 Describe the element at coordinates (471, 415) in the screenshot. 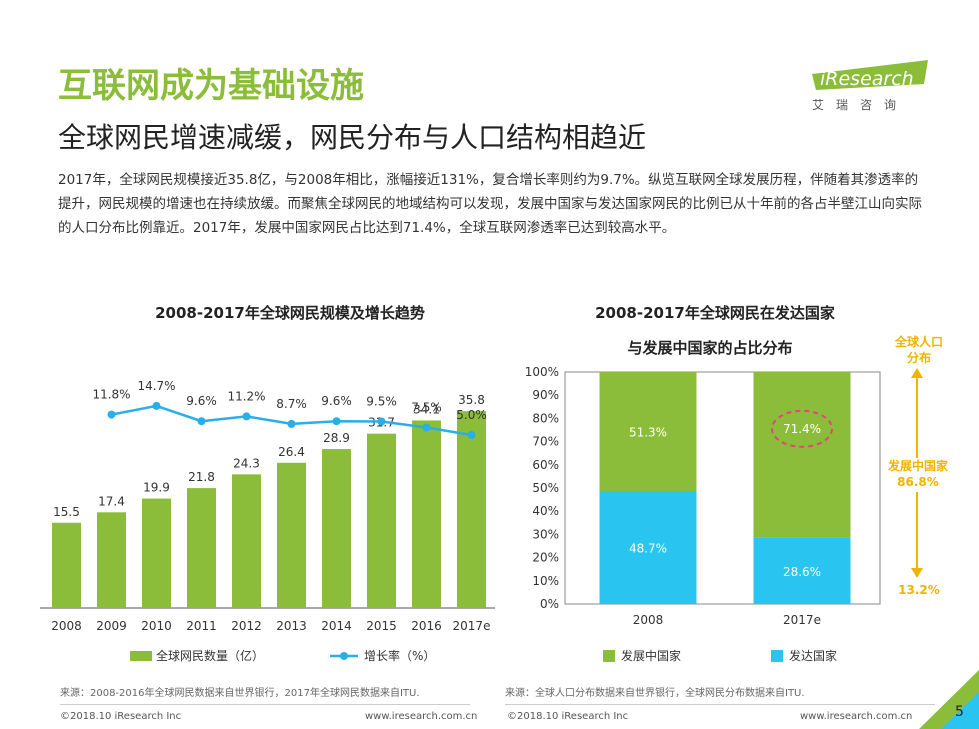

I see `chart1-rate-label: 5.0%` at that location.